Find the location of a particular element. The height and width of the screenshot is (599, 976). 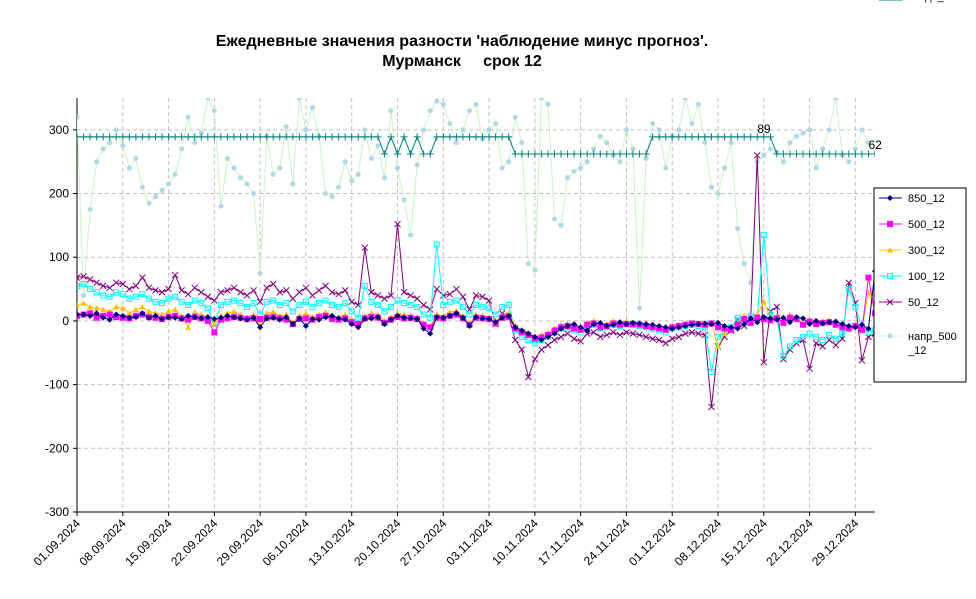

legend-label: 100_12 is located at coordinates (926, 277).